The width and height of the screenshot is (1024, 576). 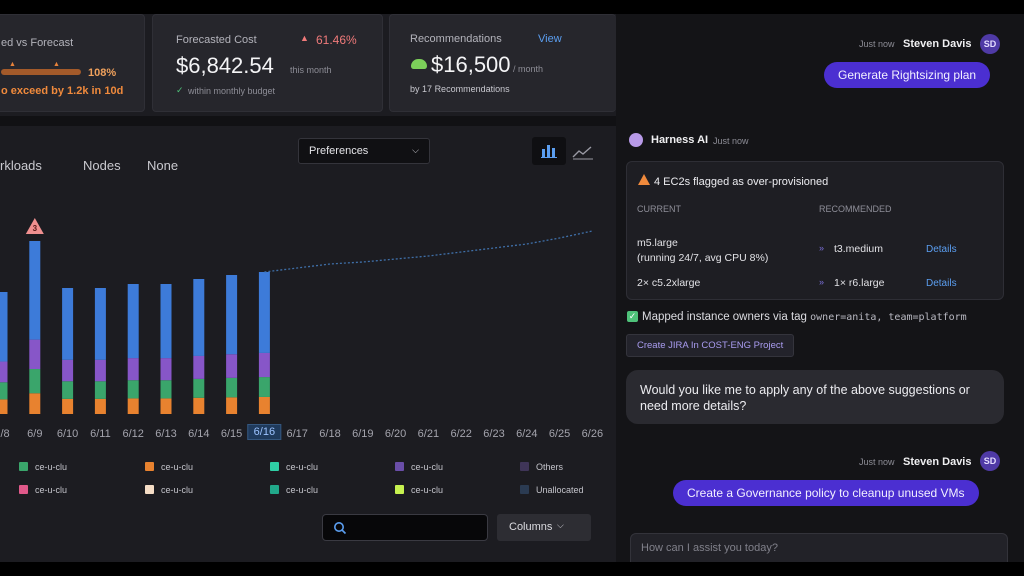 I want to click on columns-button: Columns ⌵, so click(x=544, y=527).